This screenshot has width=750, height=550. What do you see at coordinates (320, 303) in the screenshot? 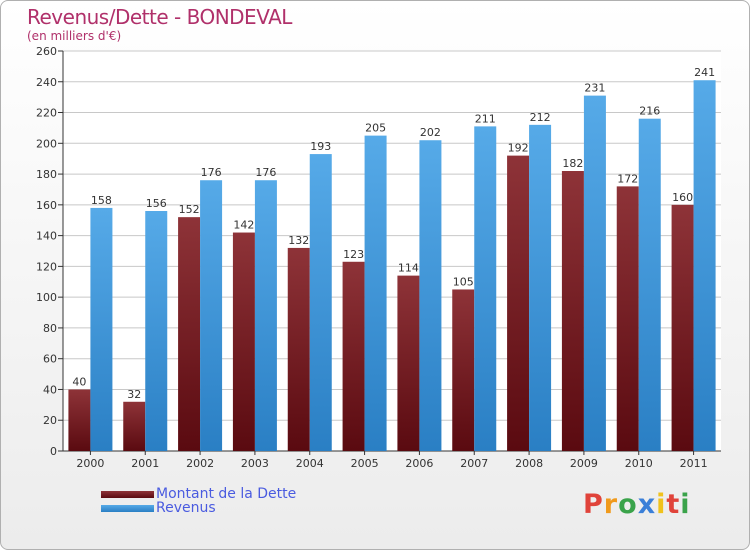
I see `bar-revenus-2004` at bounding box center [320, 303].